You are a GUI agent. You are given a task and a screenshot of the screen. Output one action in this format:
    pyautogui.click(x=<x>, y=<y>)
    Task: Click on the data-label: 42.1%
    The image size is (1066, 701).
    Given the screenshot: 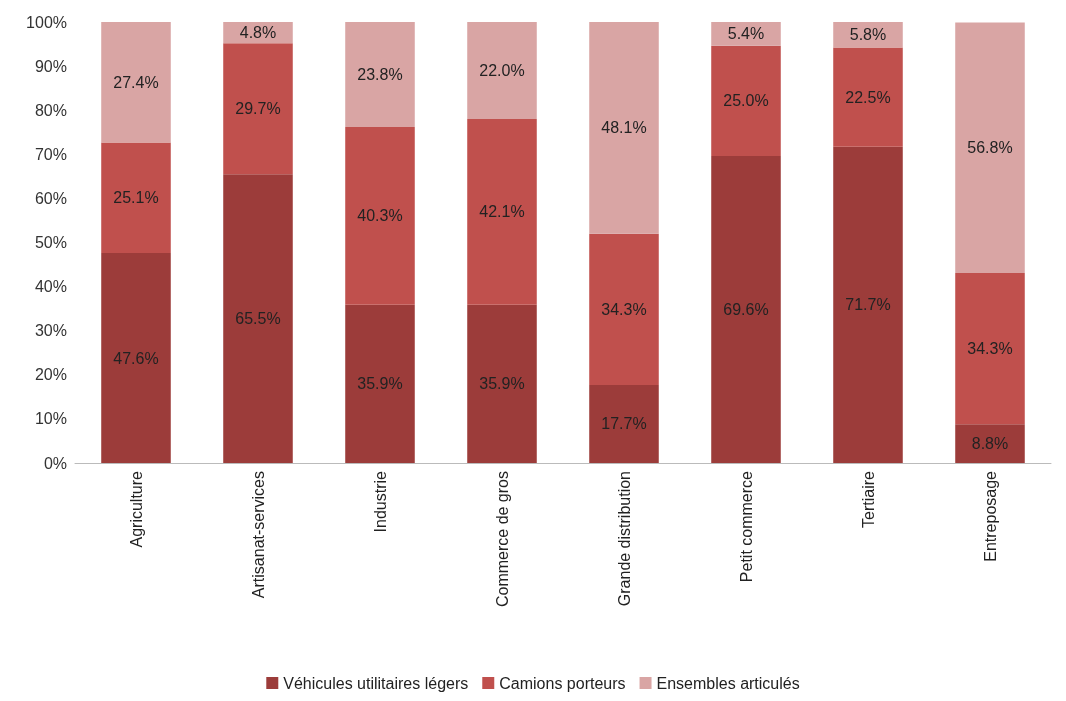 What is the action you would take?
    pyautogui.click(x=502, y=212)
    